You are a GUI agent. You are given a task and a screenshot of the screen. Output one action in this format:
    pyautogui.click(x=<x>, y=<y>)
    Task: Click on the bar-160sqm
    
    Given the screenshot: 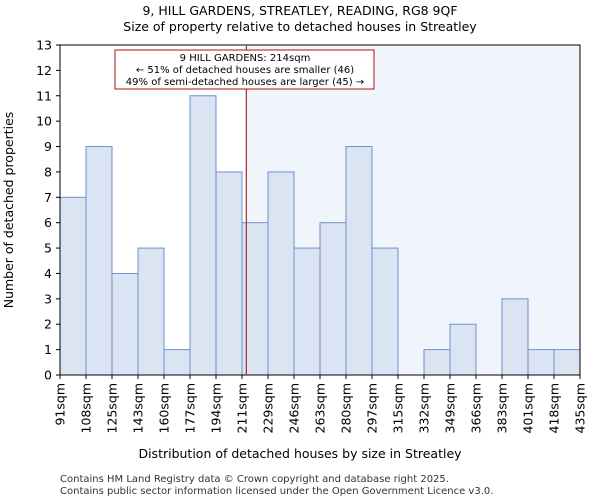 What is the action you would take?
    pyautogui.click(x=177, y=362)
    